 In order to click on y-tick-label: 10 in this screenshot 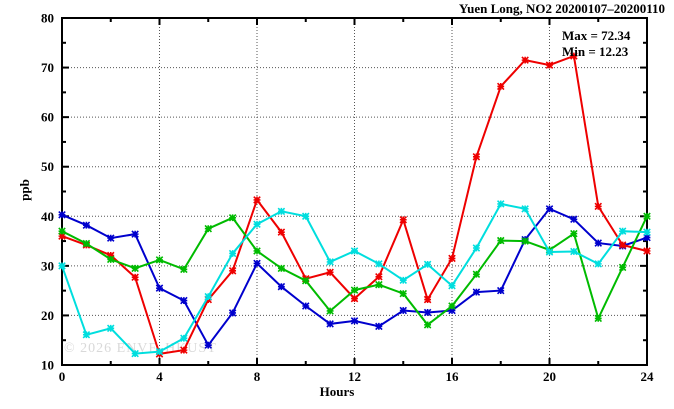, I will do `click(47, 365)`.